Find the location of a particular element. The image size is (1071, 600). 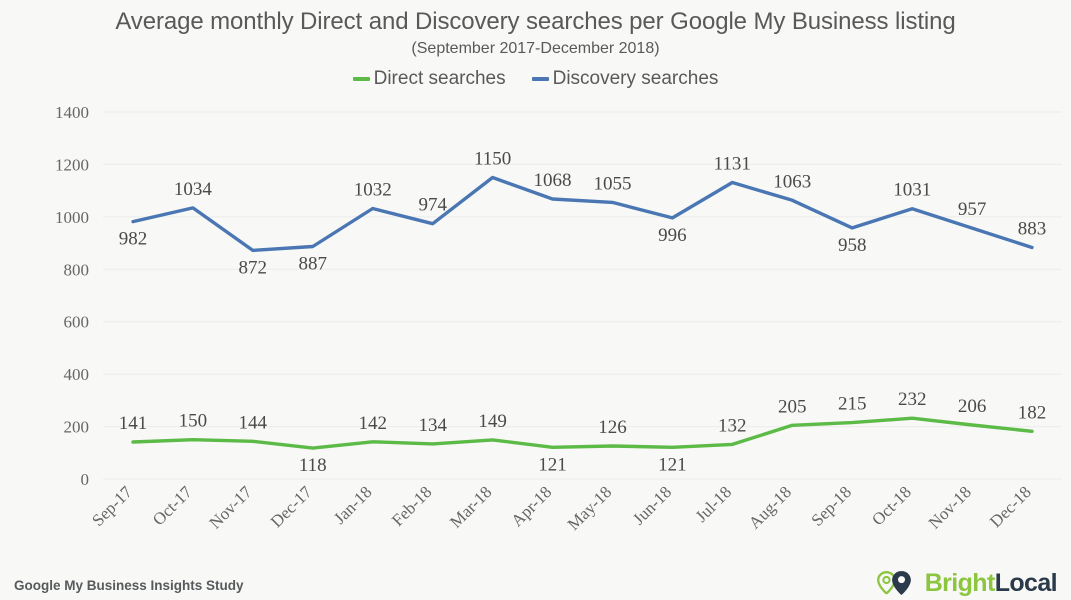

y-axis-tick-label: 200 is located at coordinates (77, 427).